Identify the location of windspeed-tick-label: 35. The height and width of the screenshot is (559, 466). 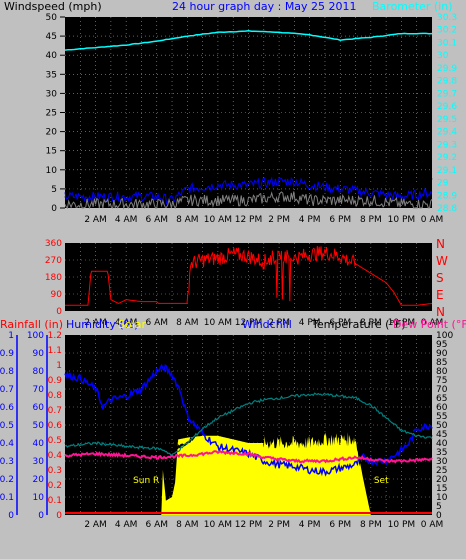
(51, 75).